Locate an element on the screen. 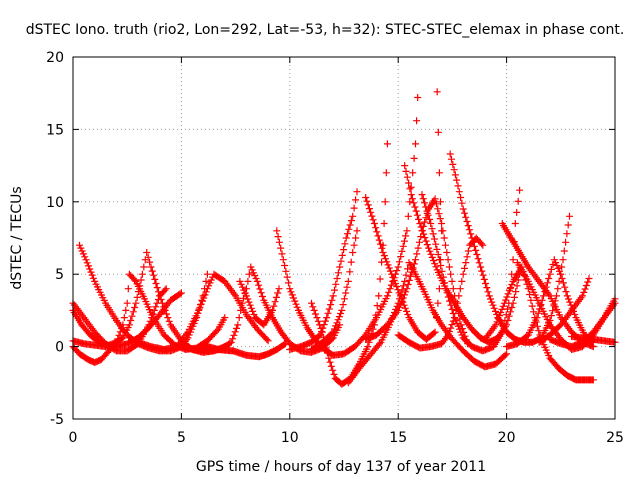 The image size is (640, 480). x-axis-label: GPS time / hours of day 137 of year 2011 is located at coordinates (341, 467).